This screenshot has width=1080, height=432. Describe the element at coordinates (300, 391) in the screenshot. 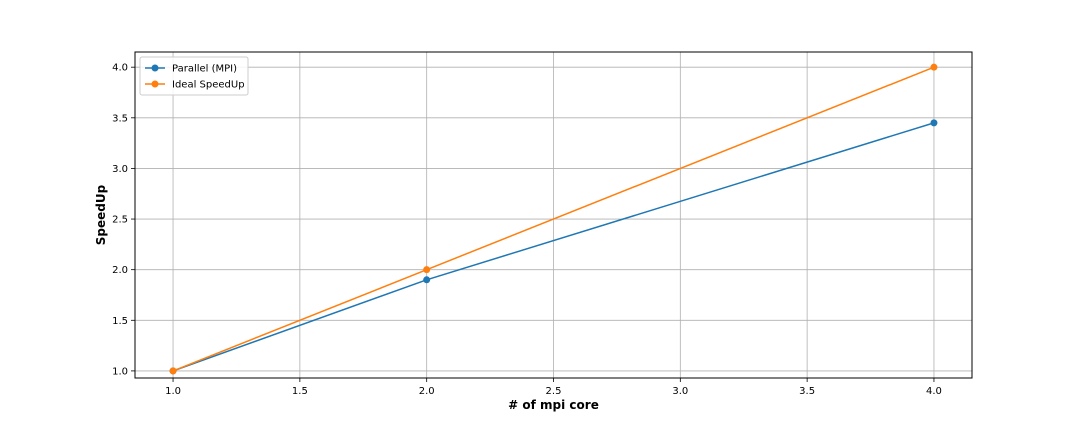

I see `x-tick-label: 1.5` at that location.